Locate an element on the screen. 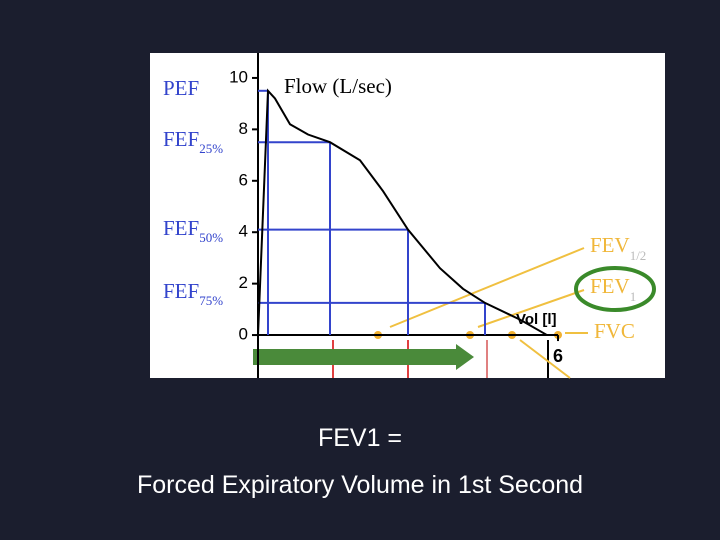  highlight is located at coordinates (615, 289).